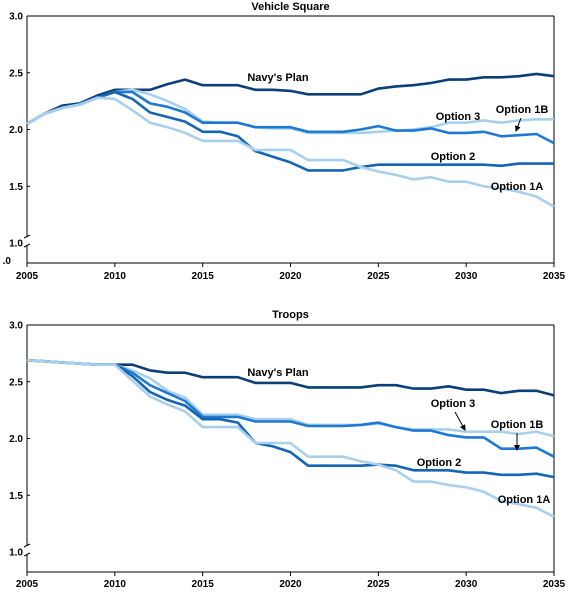 This screenshot has height=593, width=572. I want to click on y-break-label: .0, so click(7, 261).